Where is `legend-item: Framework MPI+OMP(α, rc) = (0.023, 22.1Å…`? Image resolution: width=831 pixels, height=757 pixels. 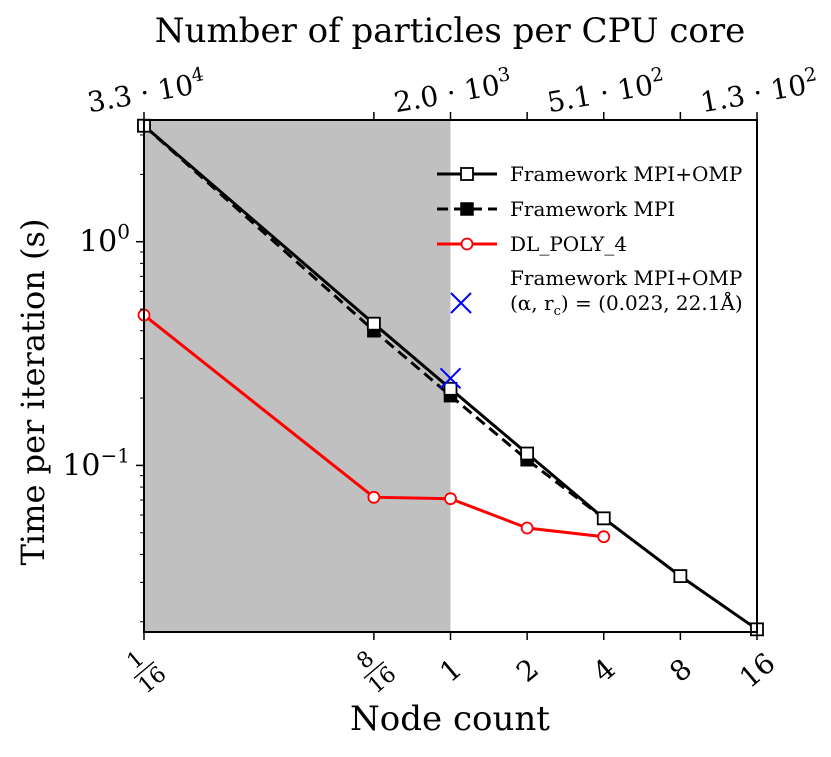
legend-item: Framework MPI+OMP(α, rc) = (0.023, 22.1Å… is located at coordinates (596, 292).